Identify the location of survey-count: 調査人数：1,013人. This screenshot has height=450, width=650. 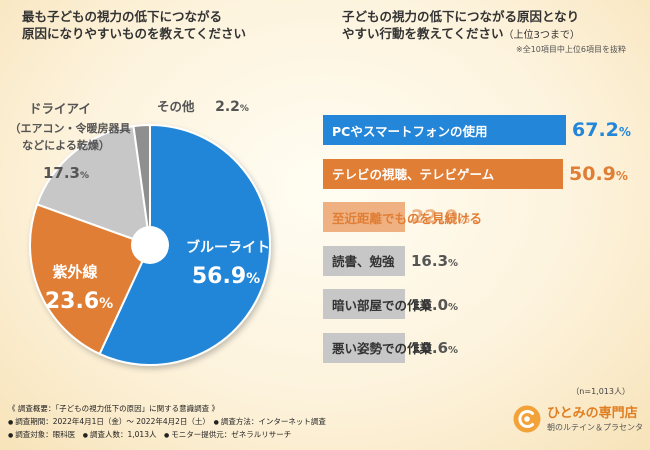
(123, 434).